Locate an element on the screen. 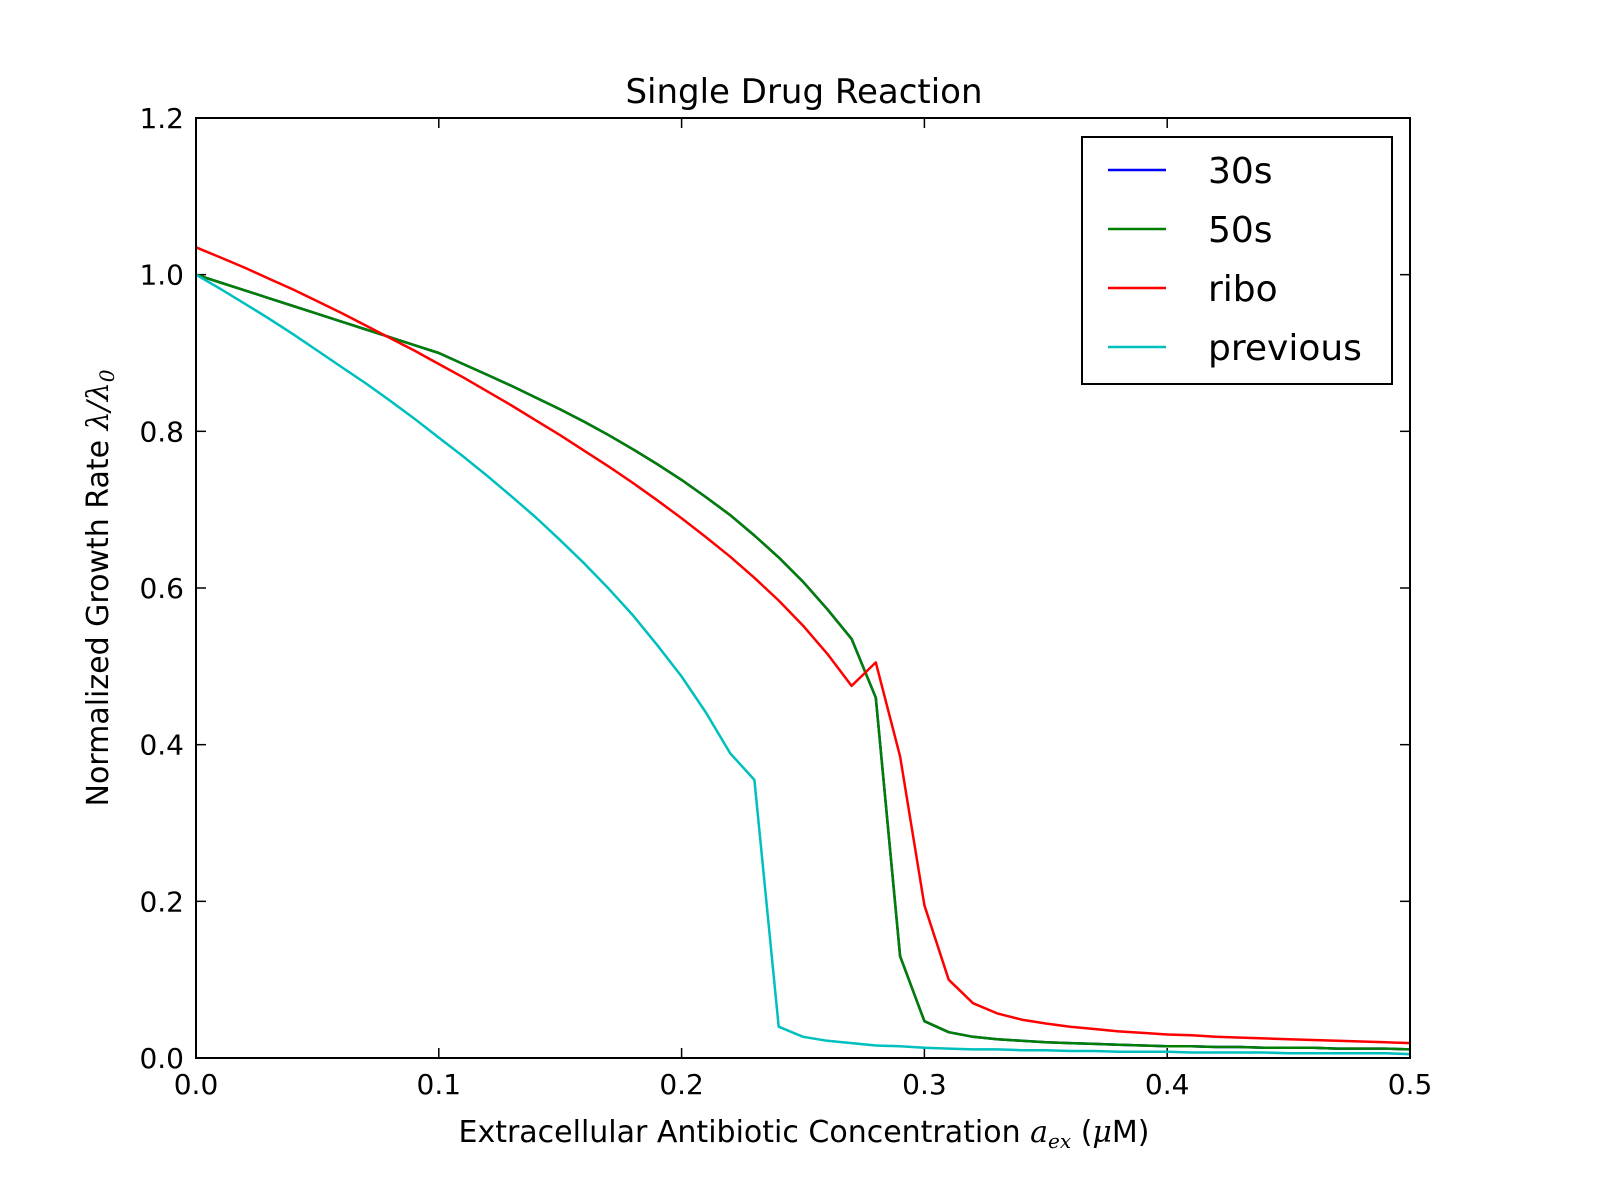 The height and width of the screenshot is (1200, 1600). y-tick-label: 0.4 is located at coordinates (161, 745).